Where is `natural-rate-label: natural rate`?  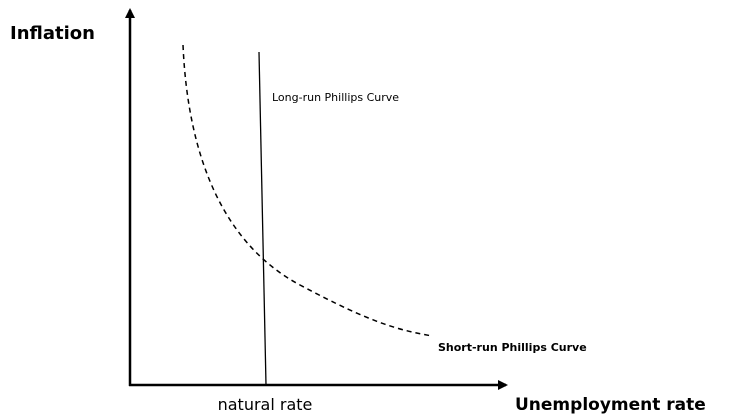 natural-rate-label: natural rate is located at coordinates (265, 404).